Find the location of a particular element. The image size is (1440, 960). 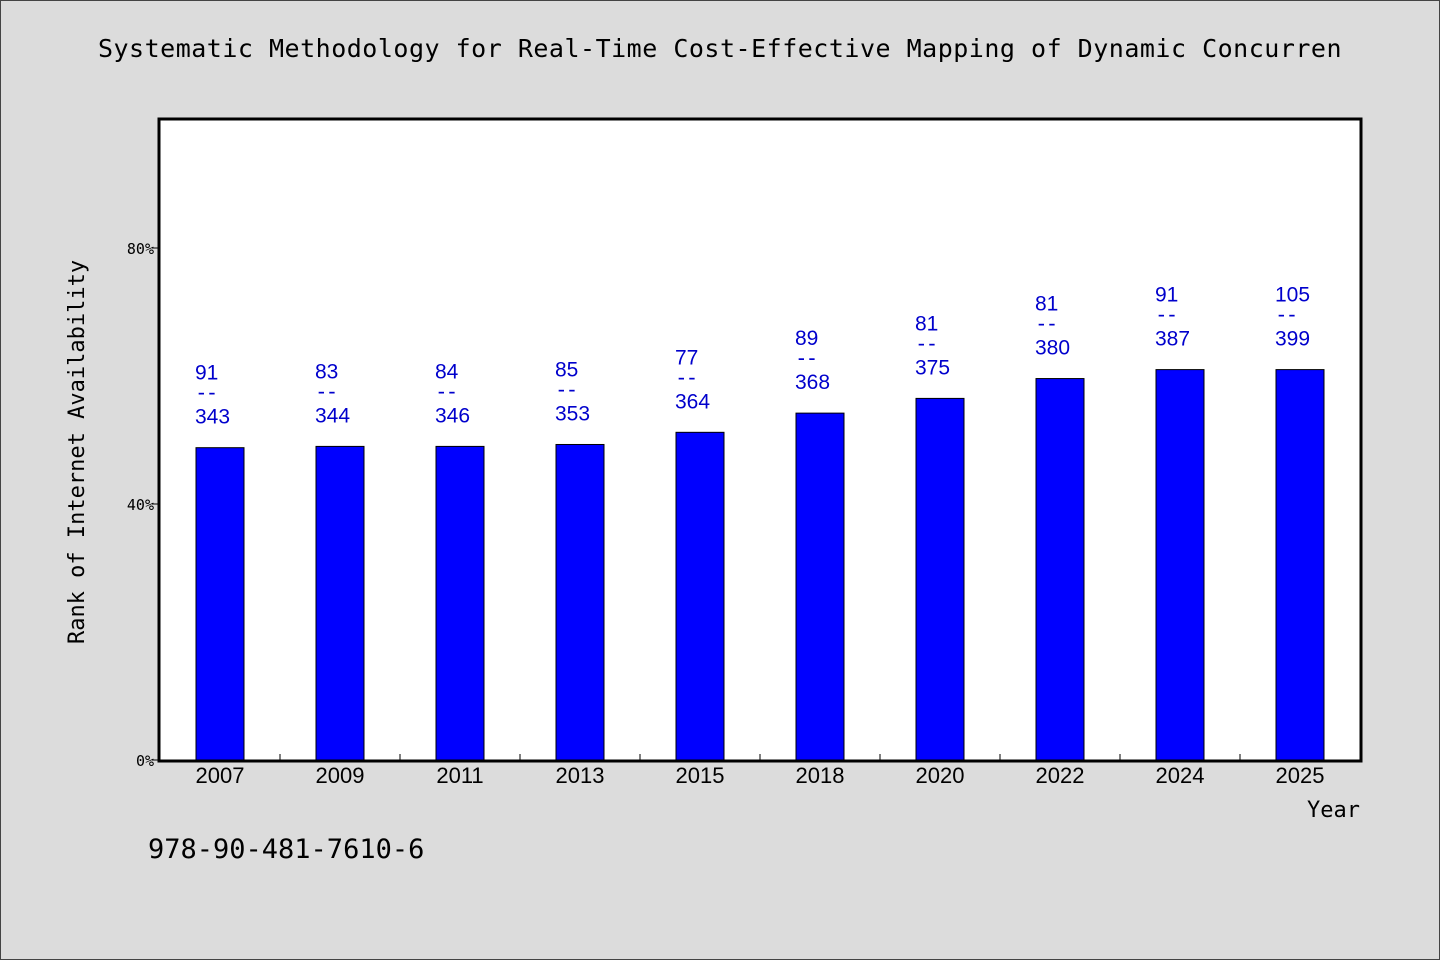

x-tick-label: 2018 is located at coordinates (820, 775).